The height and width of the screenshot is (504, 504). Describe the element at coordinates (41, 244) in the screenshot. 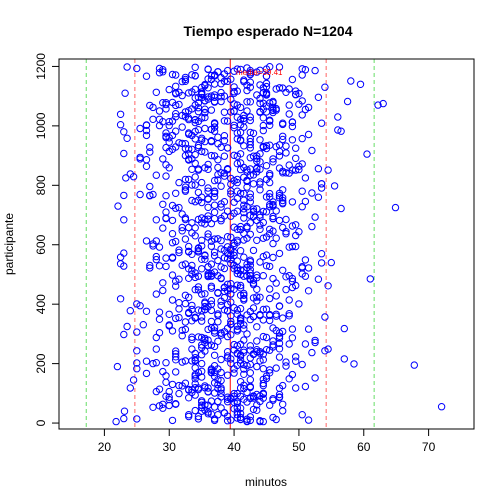

I see `y-tick-label: 600` at that location.